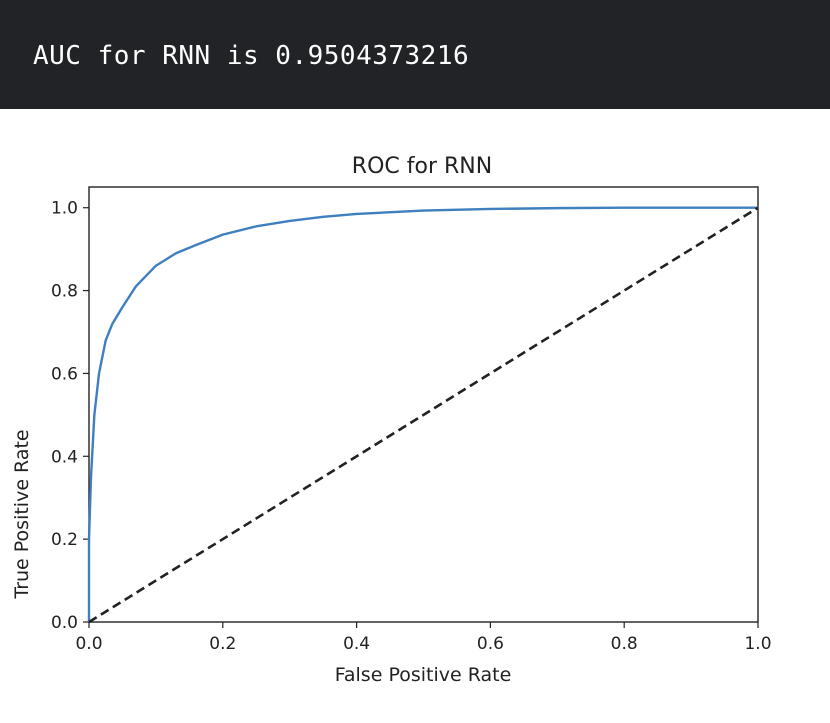 The width and height of the screenshot is (830, 723). Describe the element at coordinates (490, 644) in the screenshot. I see `x-tick-label: 0.6` at that location.